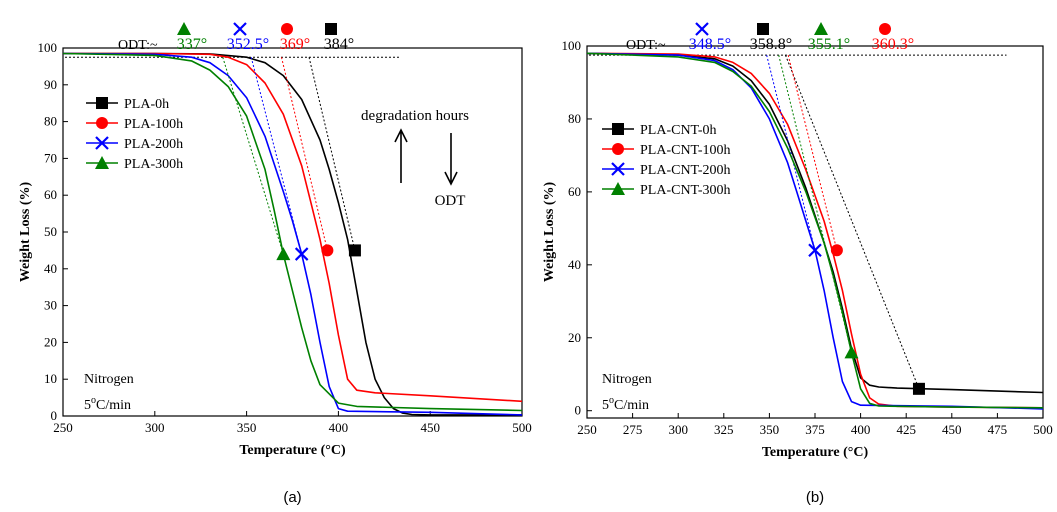 The width and height of the screenshot is (1057, 512). What do you see at coordinates (631, 405) in the screenshot?
I see `condition-rate-unit: C/min` at bounding box center [631, 405].